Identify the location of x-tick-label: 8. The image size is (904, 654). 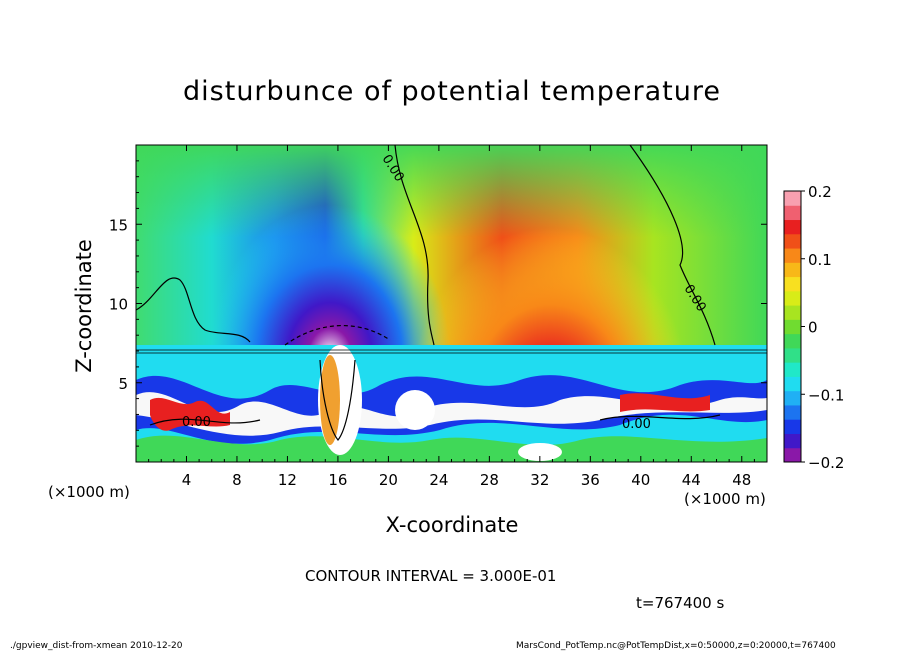
(237, 480).